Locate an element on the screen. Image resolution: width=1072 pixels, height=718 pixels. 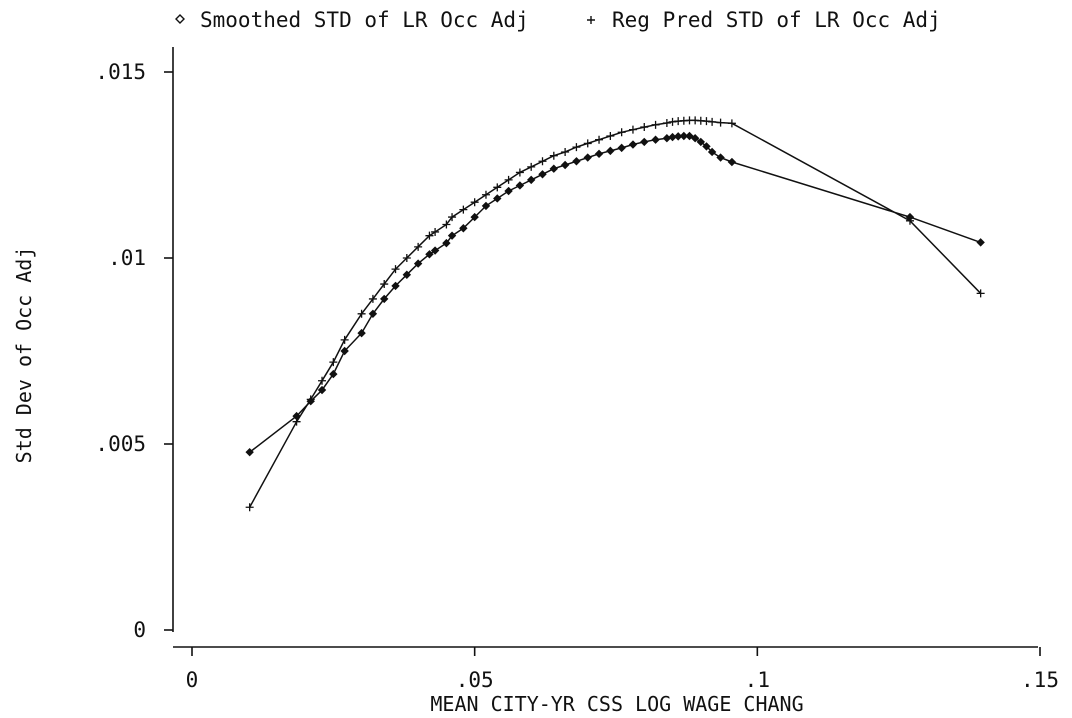
x-axis-title: MEAN CITY-YR CSS LOG WAGE CHANG is located at coordinates (616, 704).